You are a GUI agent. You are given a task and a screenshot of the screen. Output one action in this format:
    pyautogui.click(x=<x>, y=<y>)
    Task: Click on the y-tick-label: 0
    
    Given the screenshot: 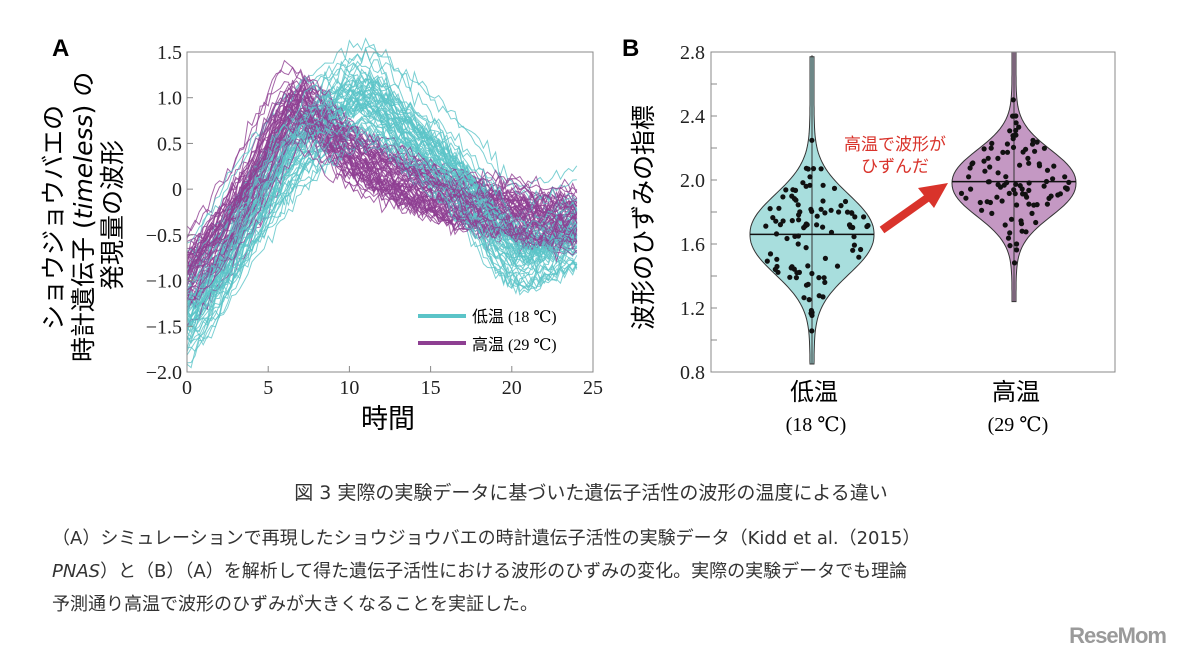 What is the action you would take?
    pyautogui.click(x=177, y=190)
    